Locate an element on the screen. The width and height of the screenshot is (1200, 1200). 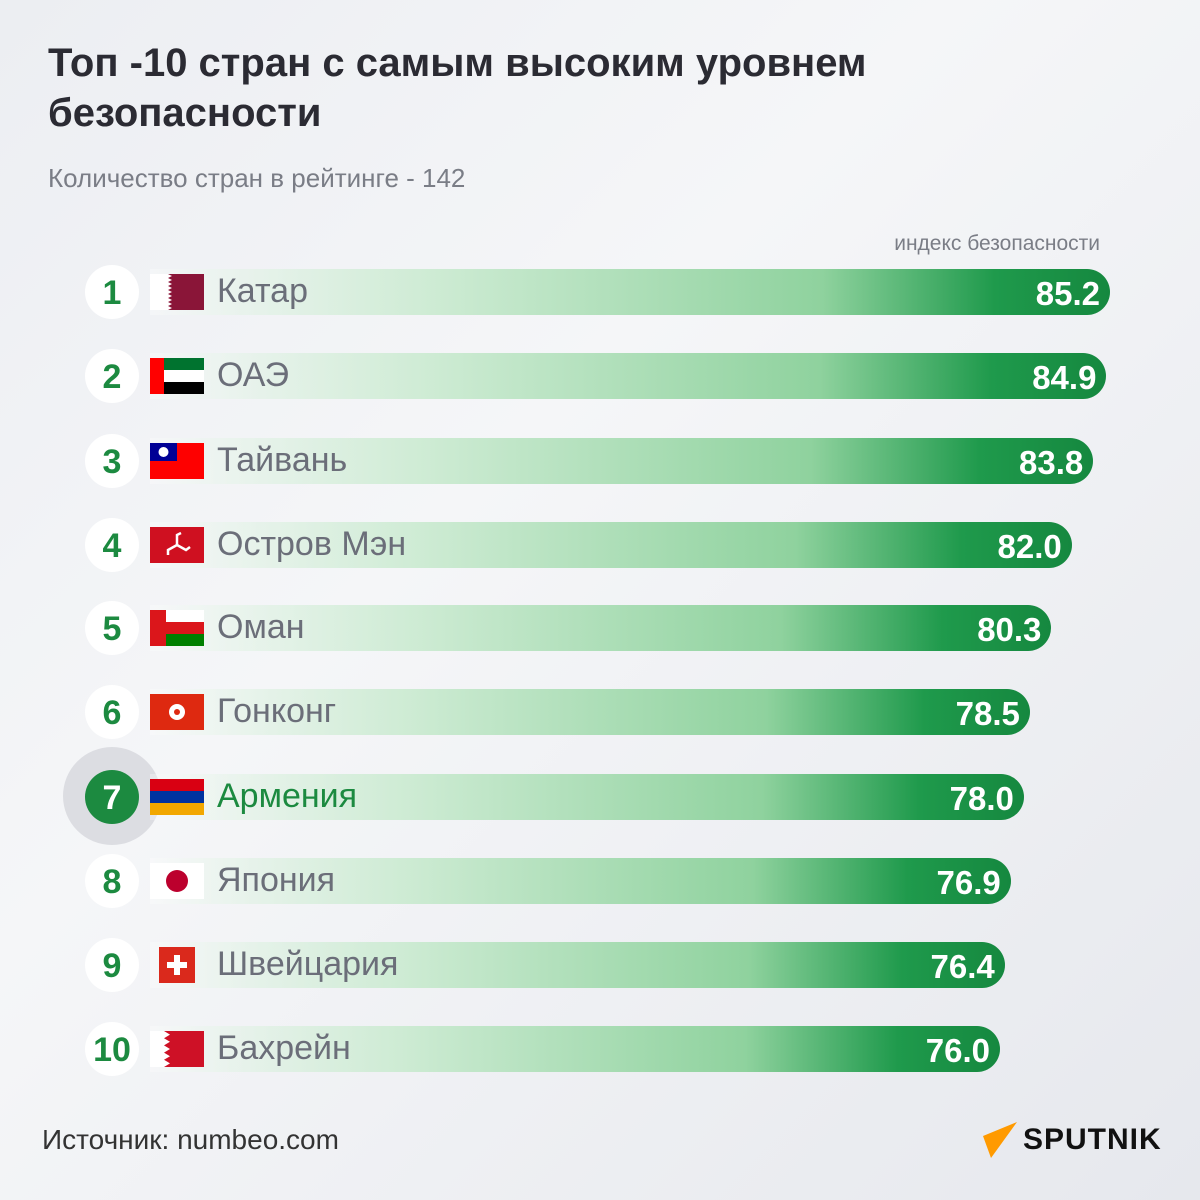
rank-badge: 3 is located at coordinates (112, 461).